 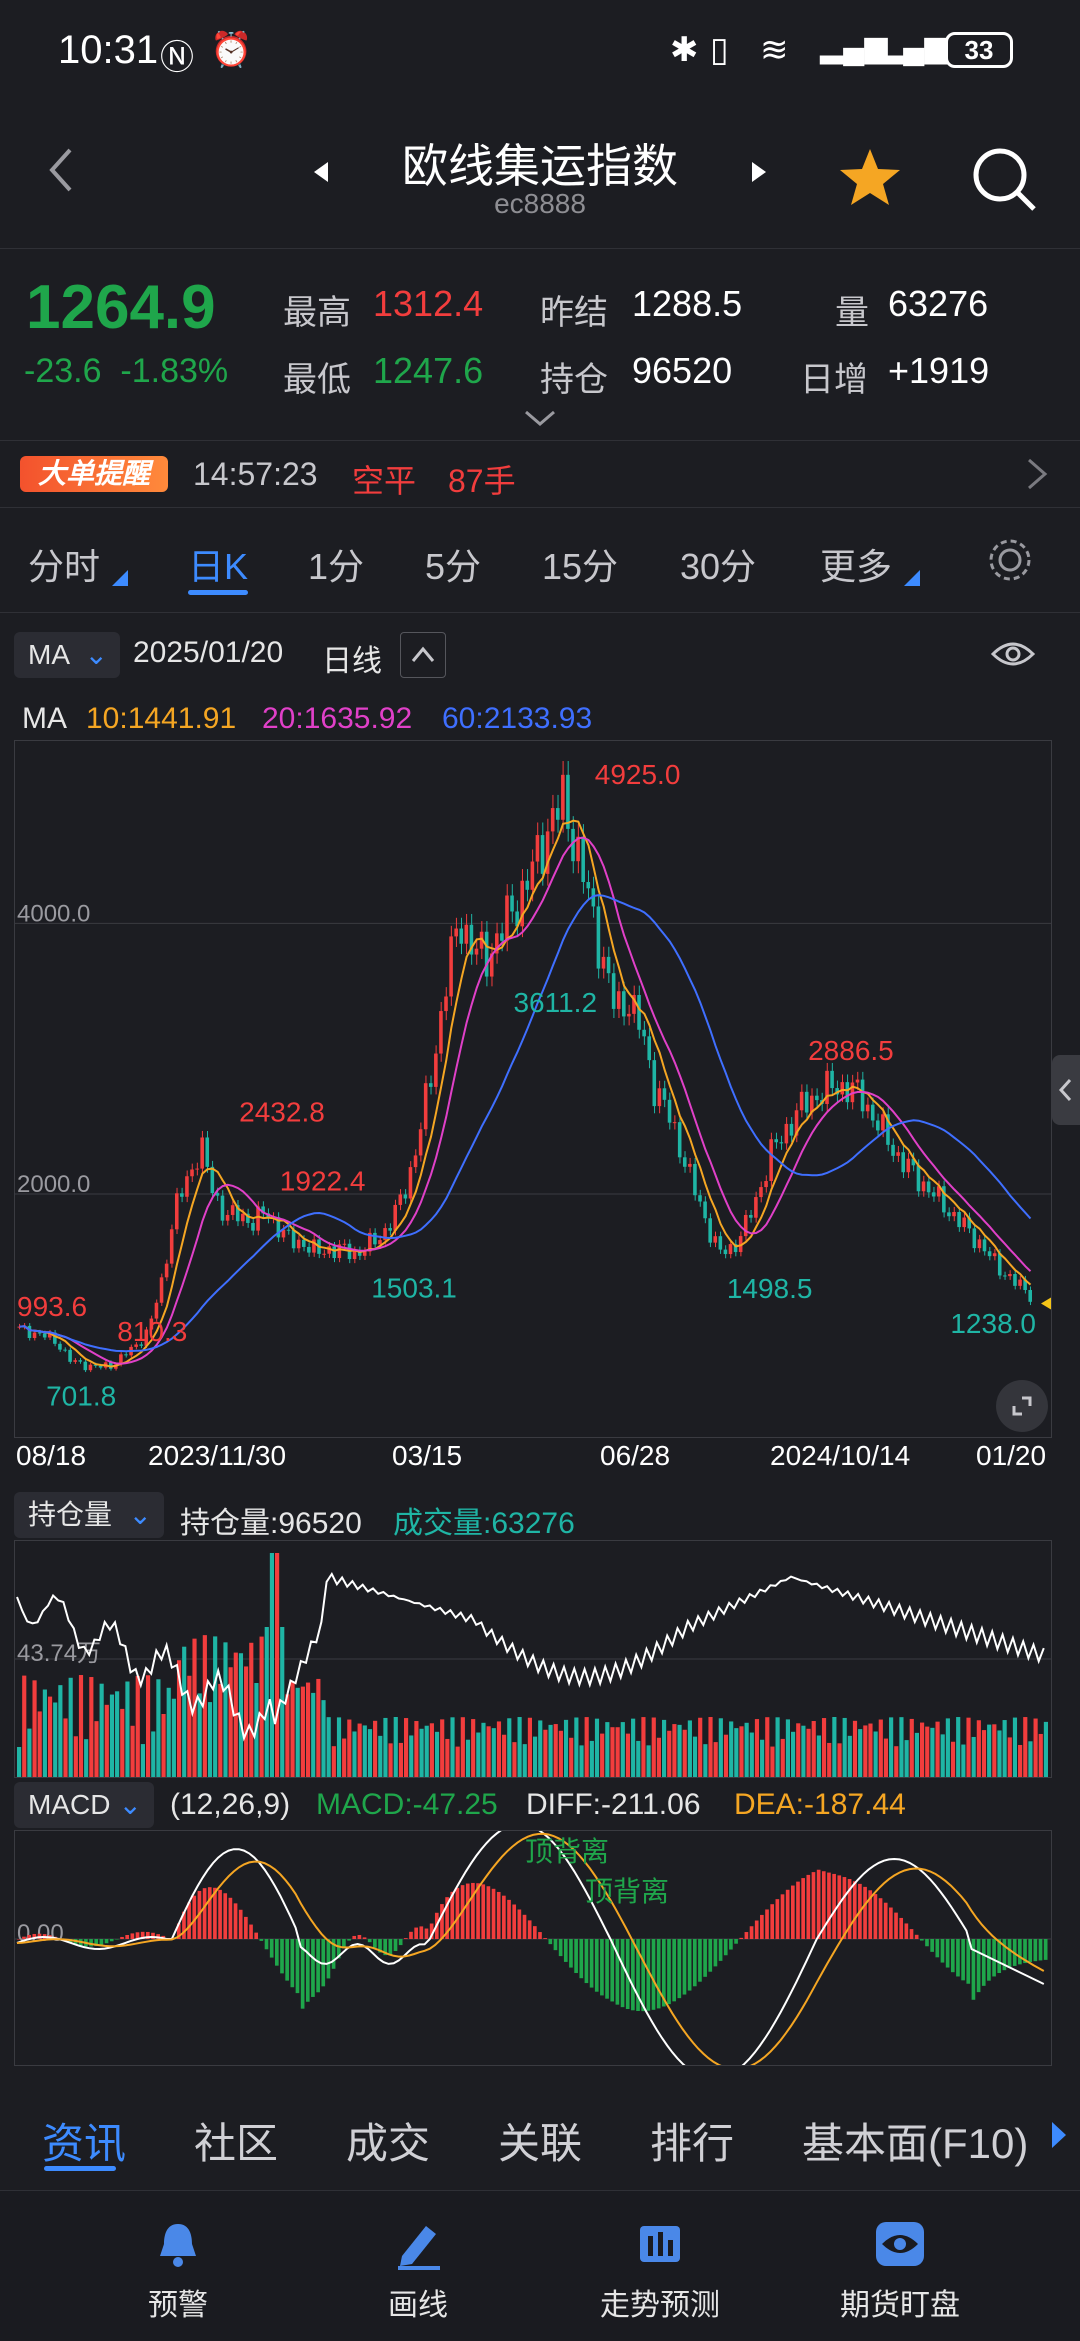 What do you see at coordinates (322, 174) in the screenshot?
I see `prev-contract-icon` at bounding box center [322, 174].